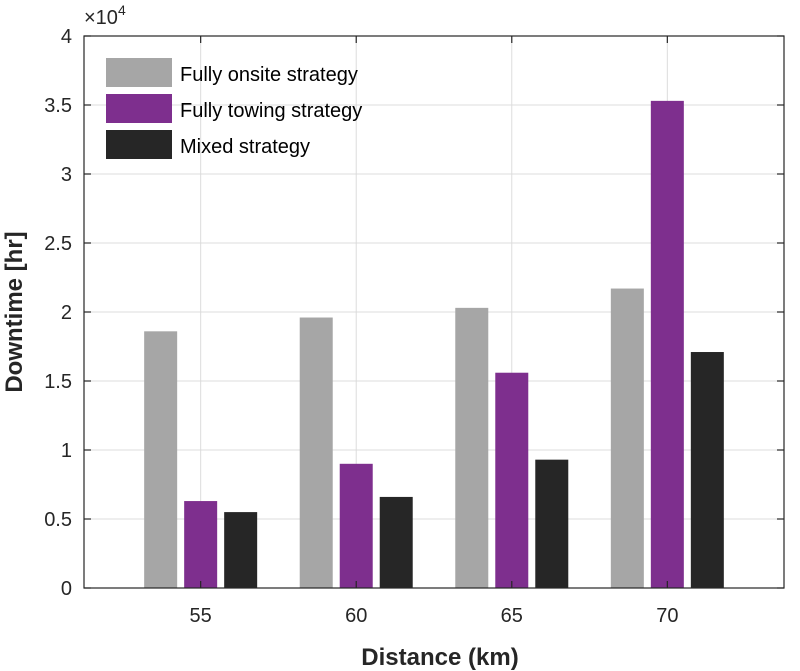  I want to click on legend-label: Fully towing strategy, so click(271, 111).